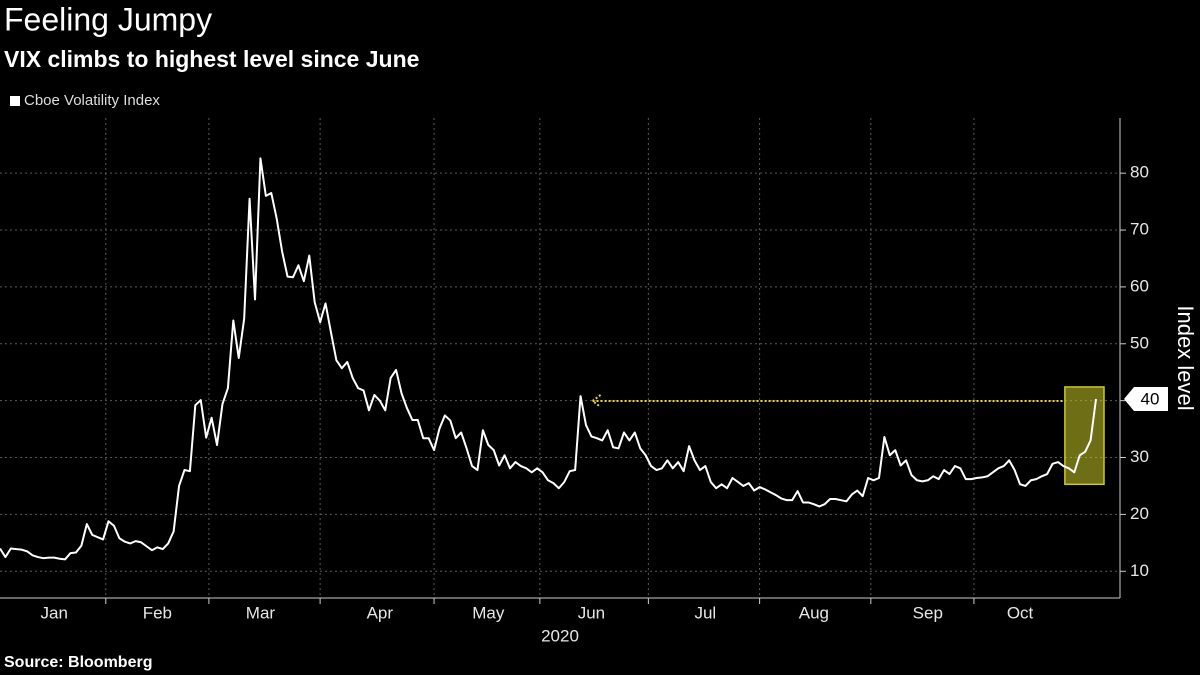  What do you see at coordinates (15, 101) in the screenshot?
I see `legend-swatch` at bounding box center [15, 101].